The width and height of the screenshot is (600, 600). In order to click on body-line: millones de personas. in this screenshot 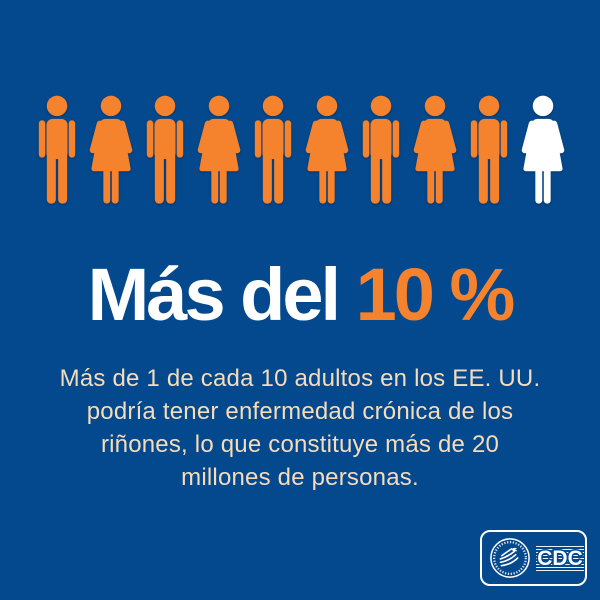, I will do `click(300, 477)`.